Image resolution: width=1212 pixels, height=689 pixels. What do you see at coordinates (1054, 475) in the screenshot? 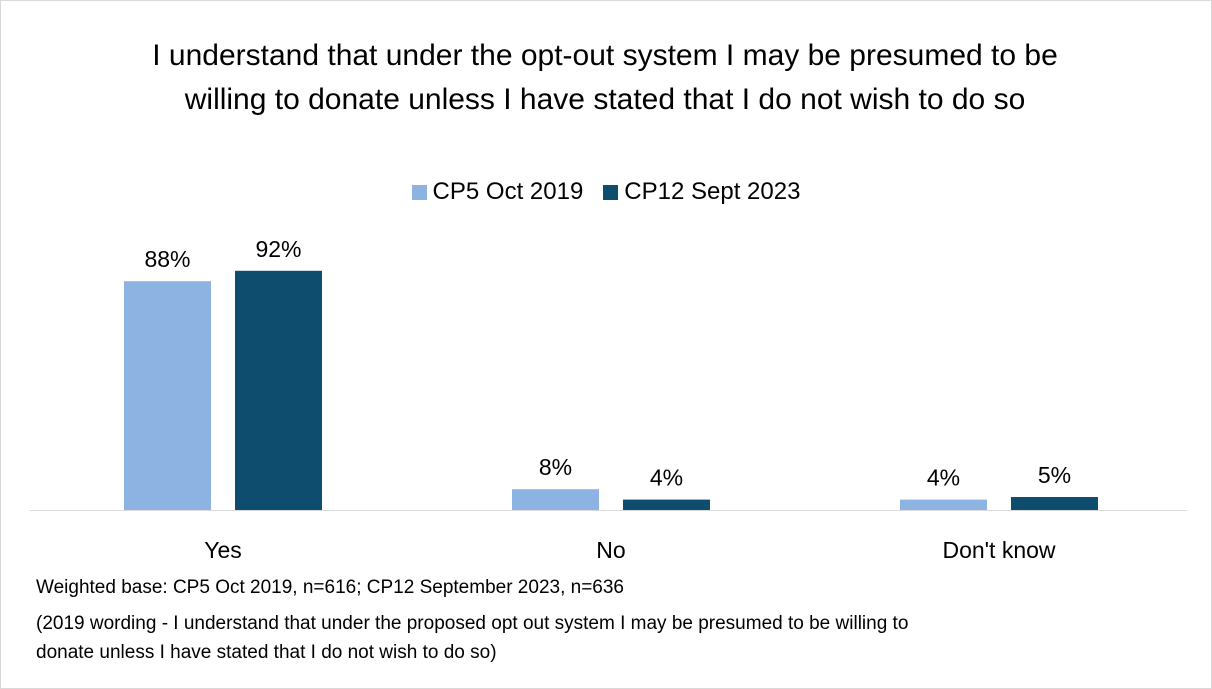
I see `data-label-cp12-don-t-know: 5%` at bounding box center [1054, 475].